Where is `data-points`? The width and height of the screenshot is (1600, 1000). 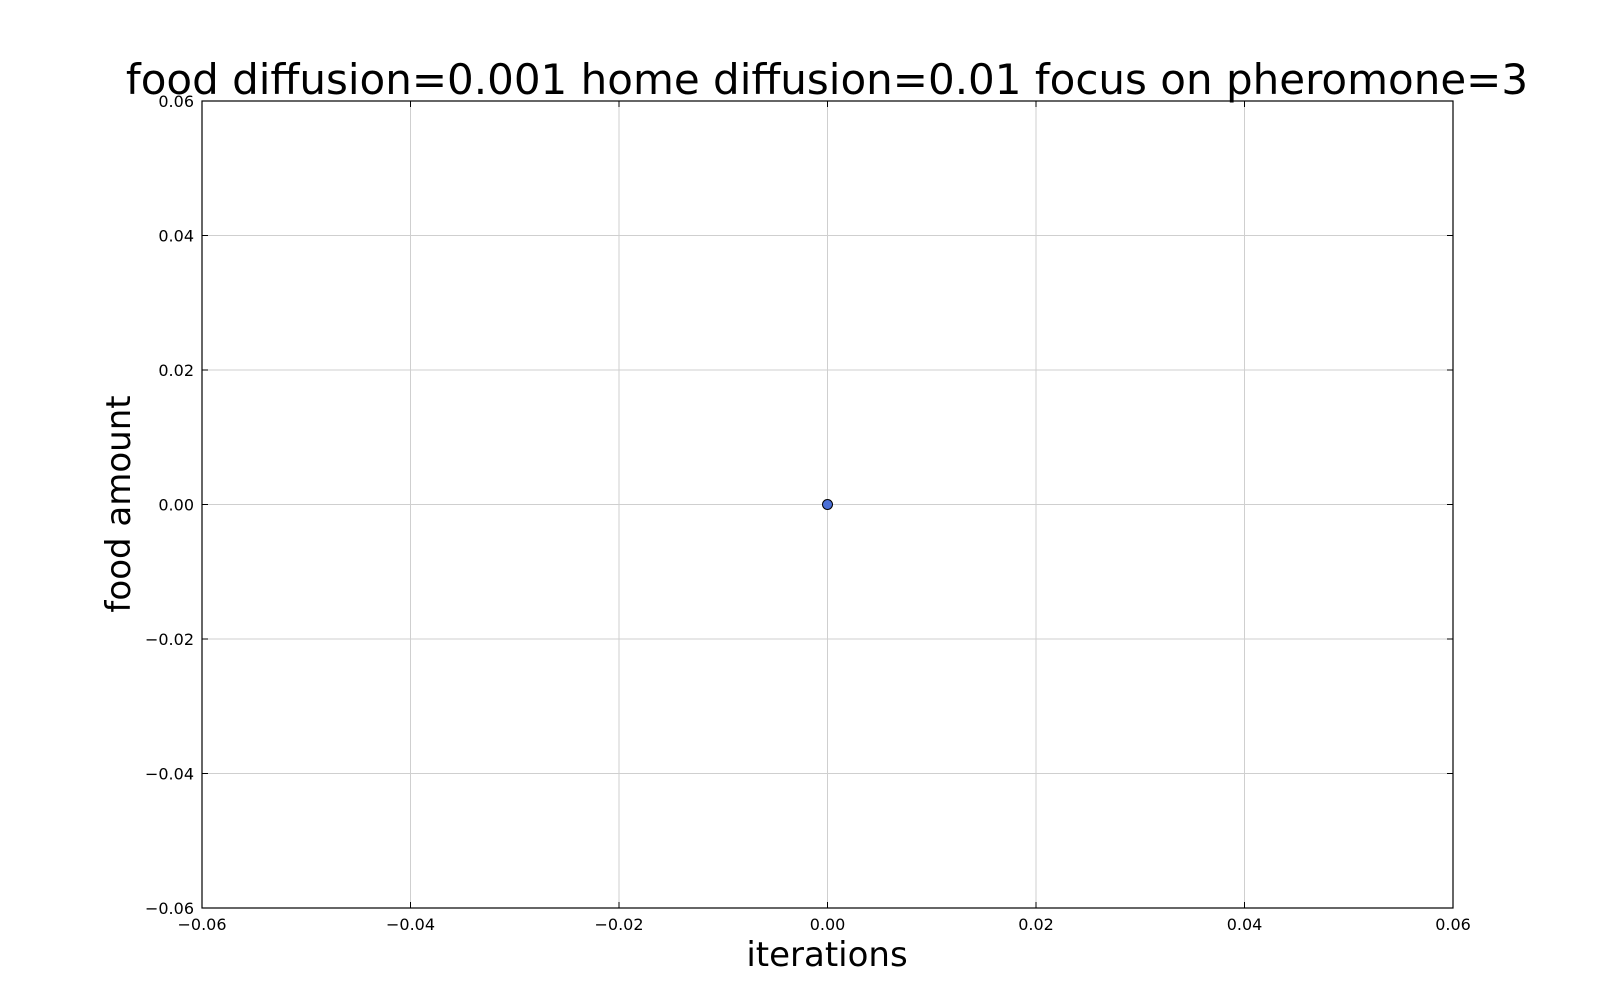
data-points is located at coordinates (827, 504).